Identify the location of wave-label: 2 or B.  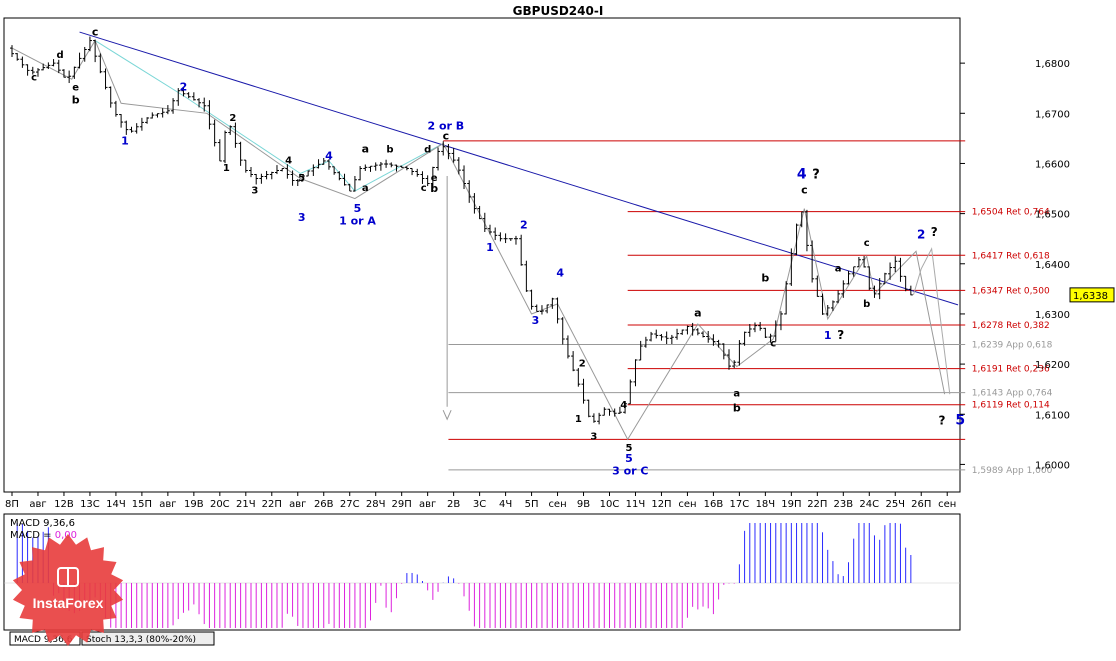
(445, 125).